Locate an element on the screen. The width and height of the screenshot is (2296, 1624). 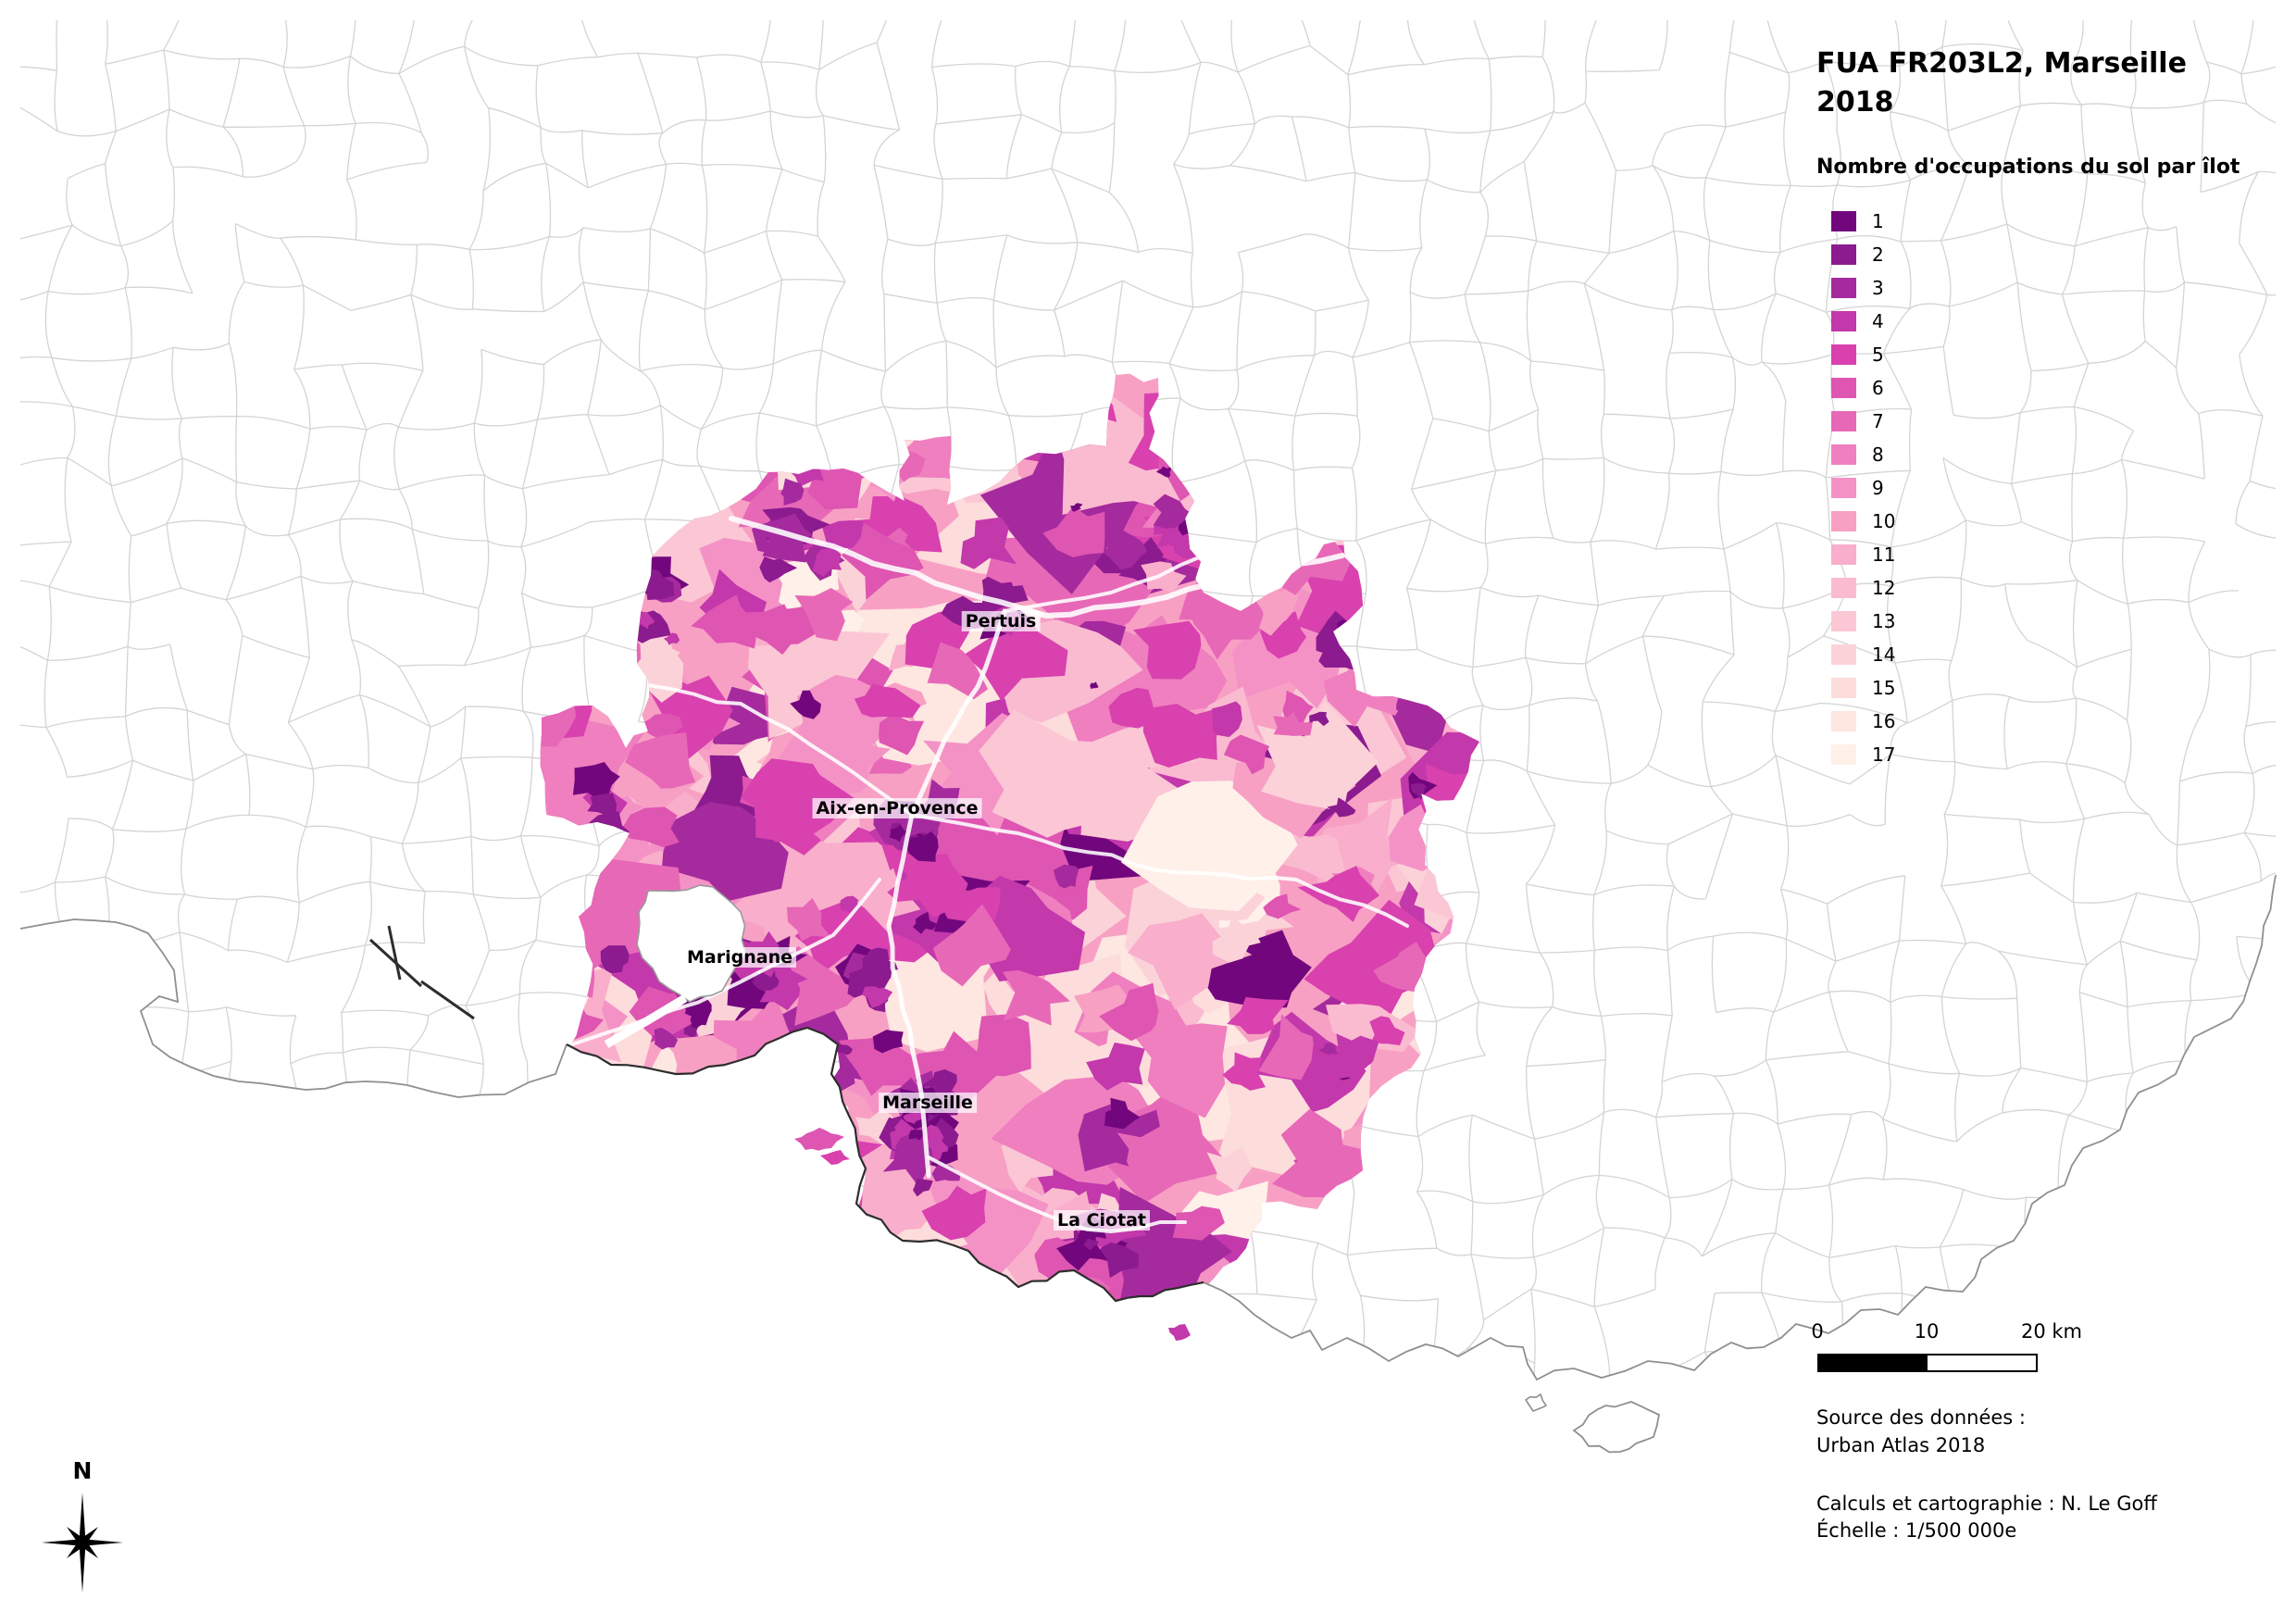
legend-label: 1 is located at coordinates (1878, 221).